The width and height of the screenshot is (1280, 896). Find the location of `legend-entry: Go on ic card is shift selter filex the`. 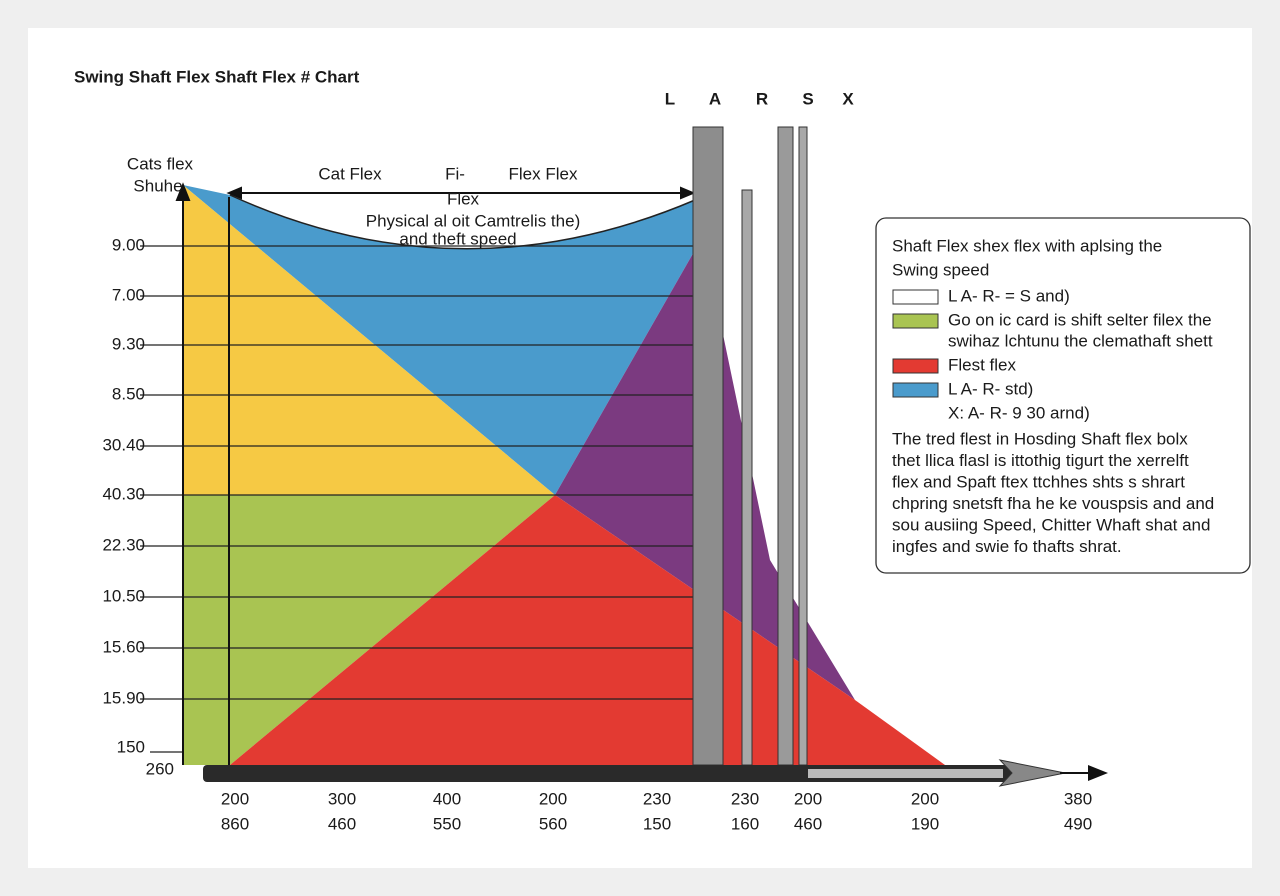

legend-entry: Go on ic card is shift selter filex the is located at coordinates (1080, 319).